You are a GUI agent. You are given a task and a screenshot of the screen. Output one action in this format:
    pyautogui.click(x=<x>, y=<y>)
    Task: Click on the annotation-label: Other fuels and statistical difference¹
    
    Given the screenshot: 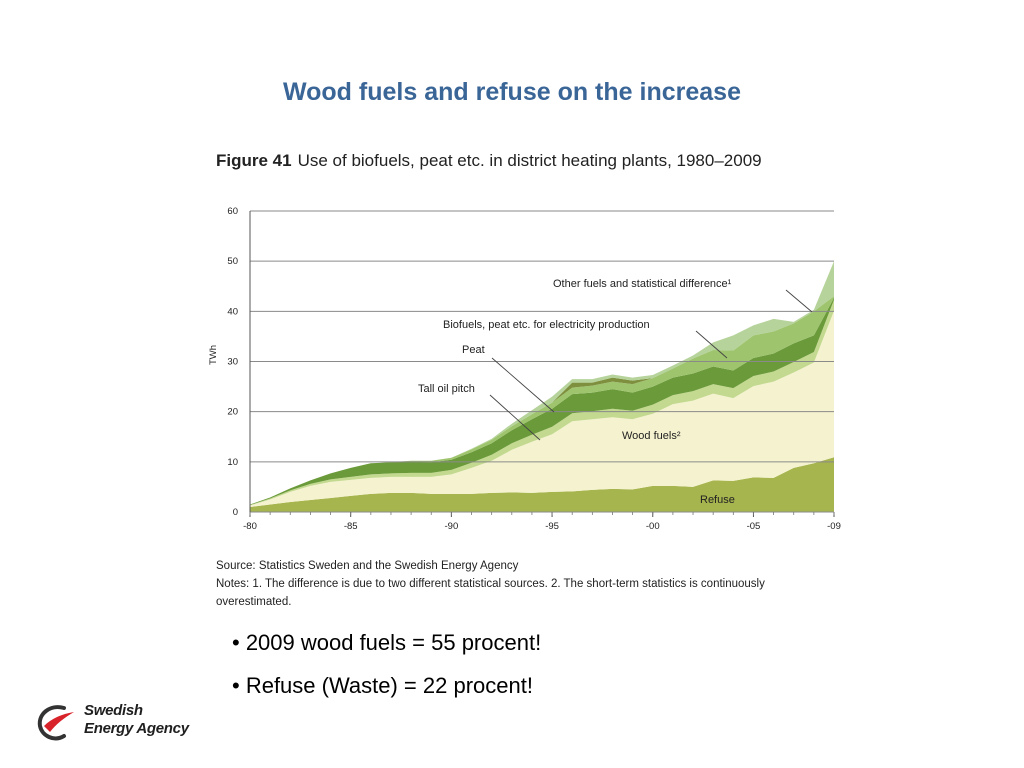 What is the action you would take?
    pyautogui.click(x=642, y=284)
    